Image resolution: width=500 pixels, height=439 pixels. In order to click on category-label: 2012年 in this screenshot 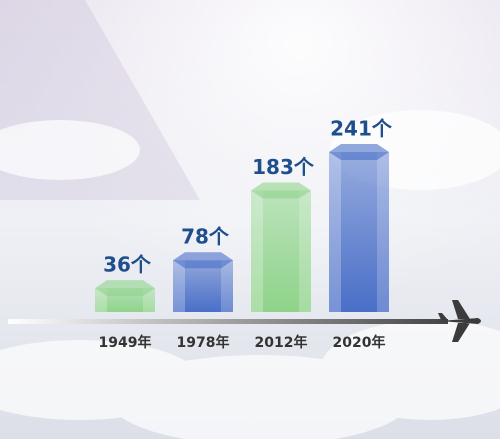, I will do `click(281, 342)`.